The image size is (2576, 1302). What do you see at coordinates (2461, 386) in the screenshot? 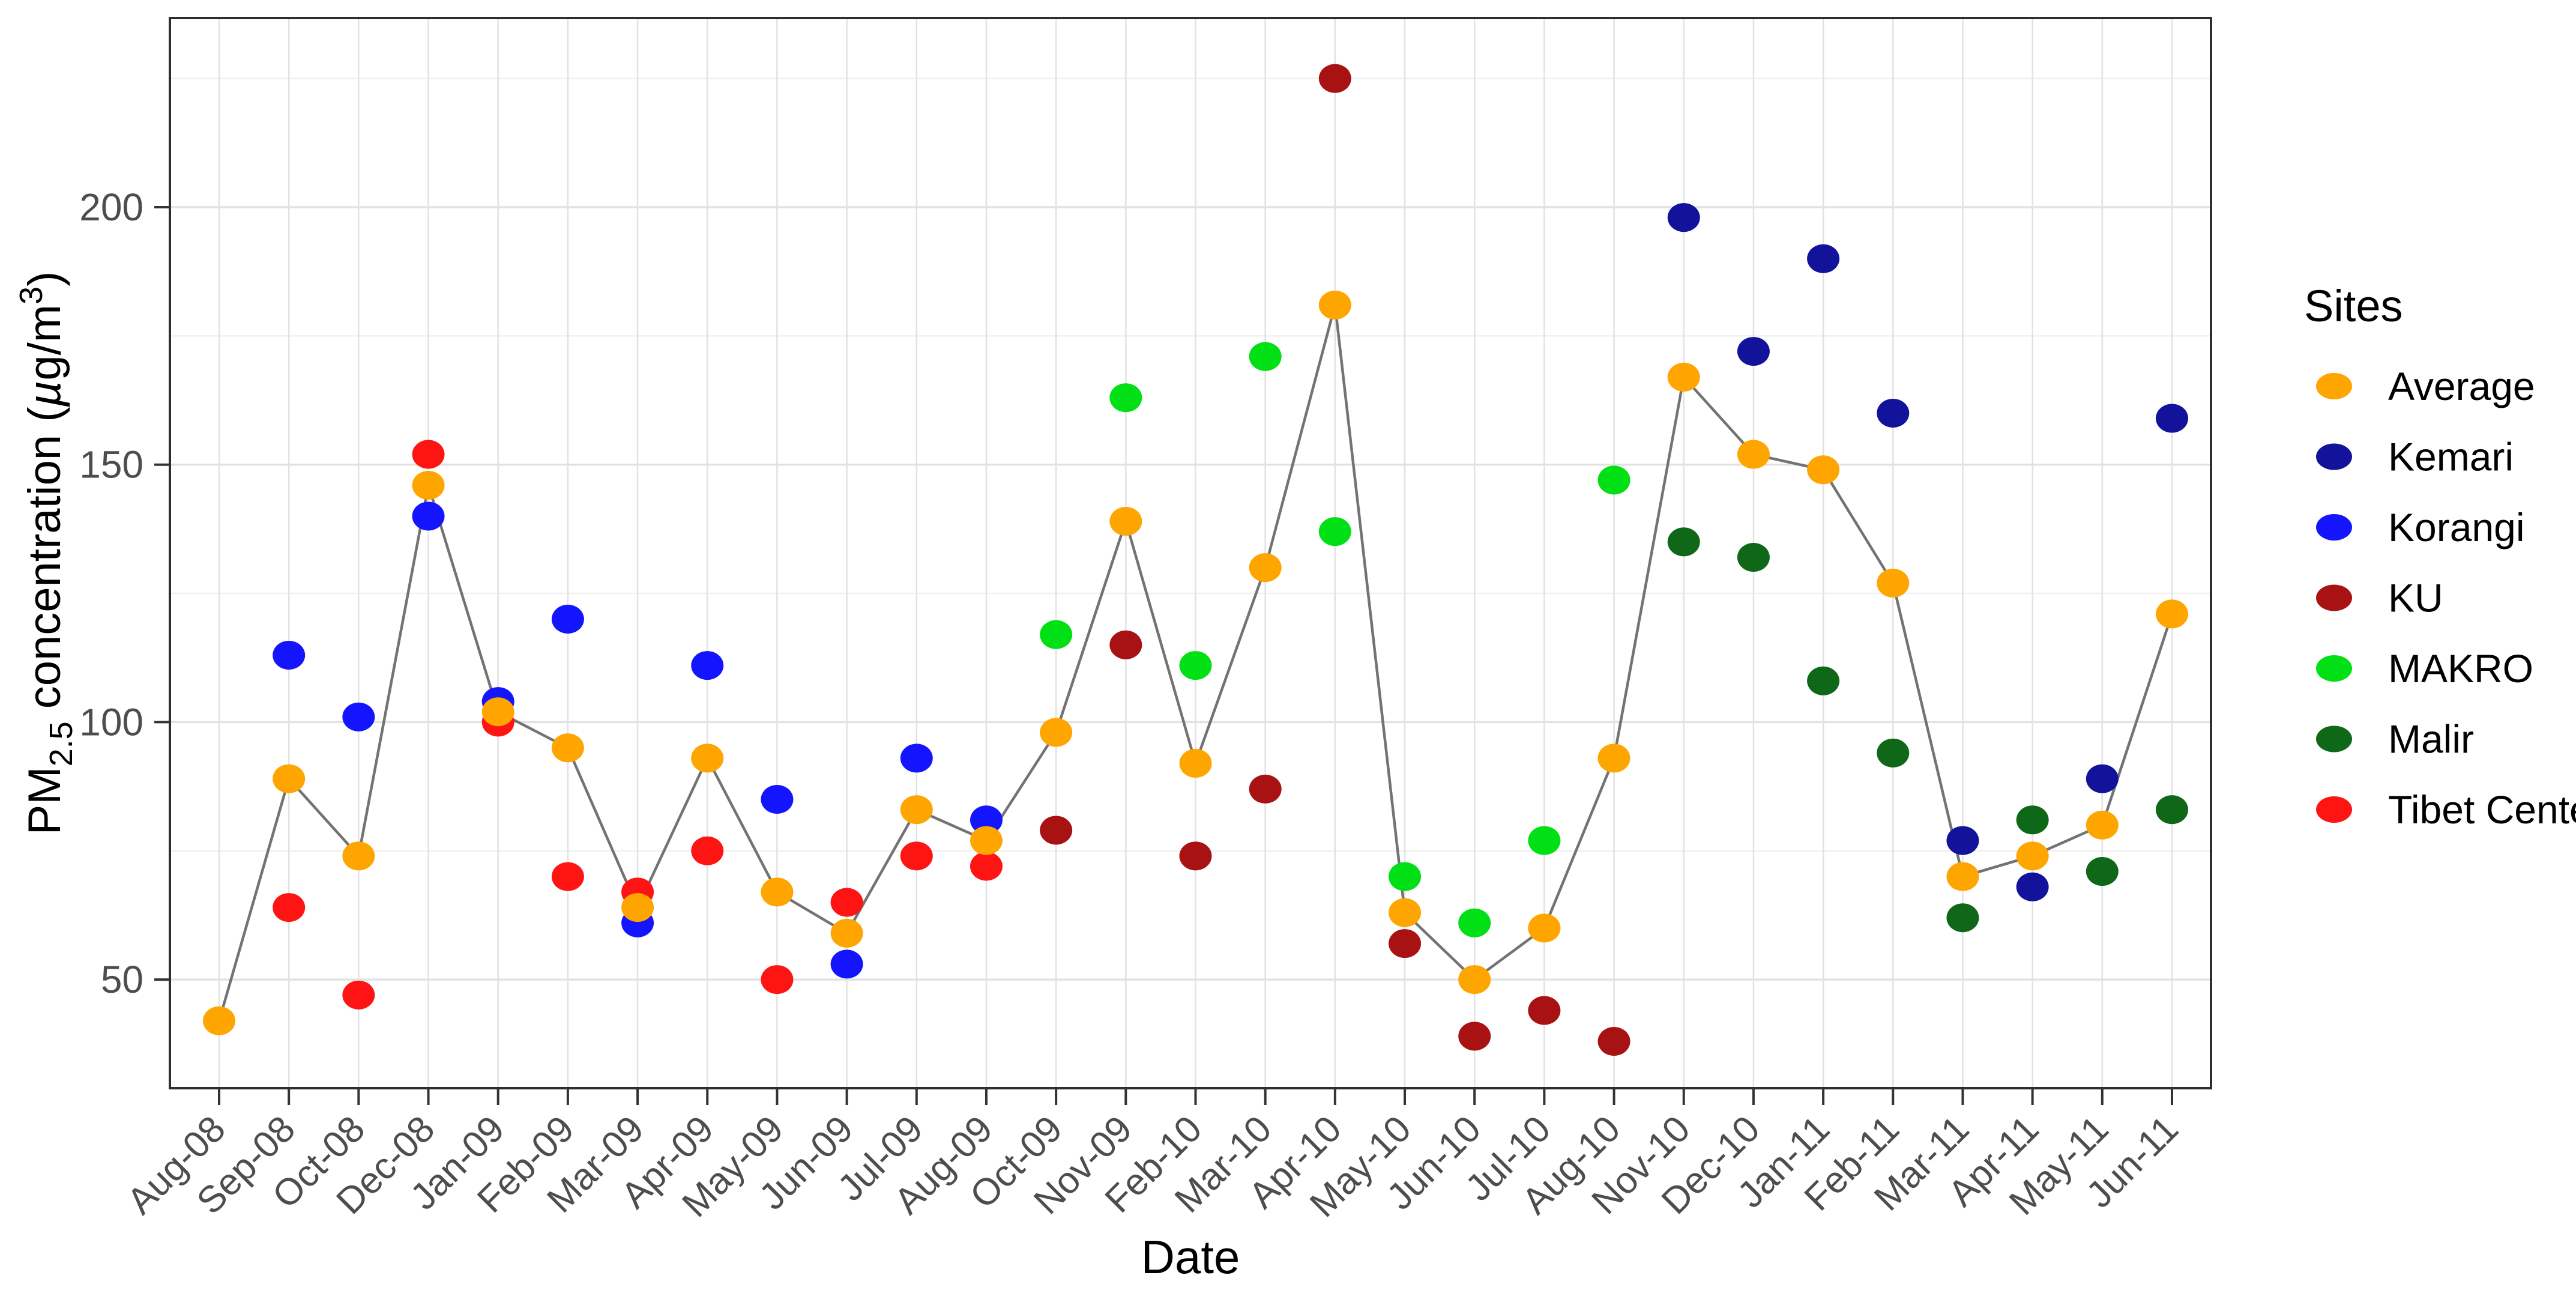
I see `legend-label: Average` at bounding box center [2461, 386].